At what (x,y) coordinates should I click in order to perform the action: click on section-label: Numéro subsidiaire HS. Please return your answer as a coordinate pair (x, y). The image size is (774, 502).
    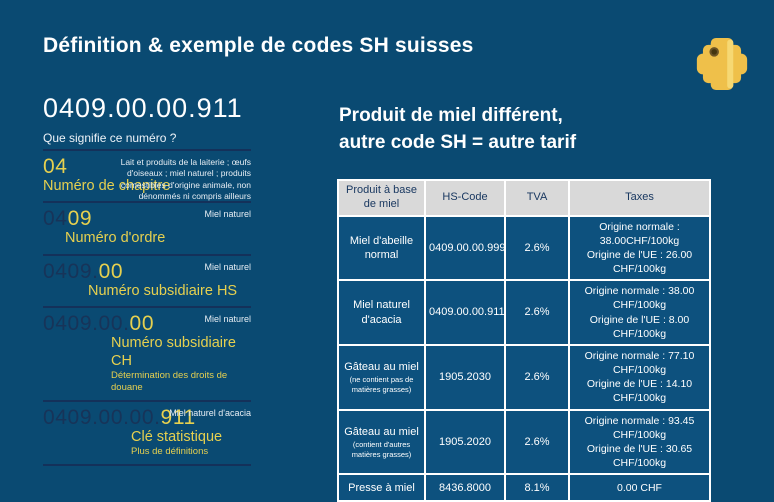
    Looking at the image, I should click on (163, 290).